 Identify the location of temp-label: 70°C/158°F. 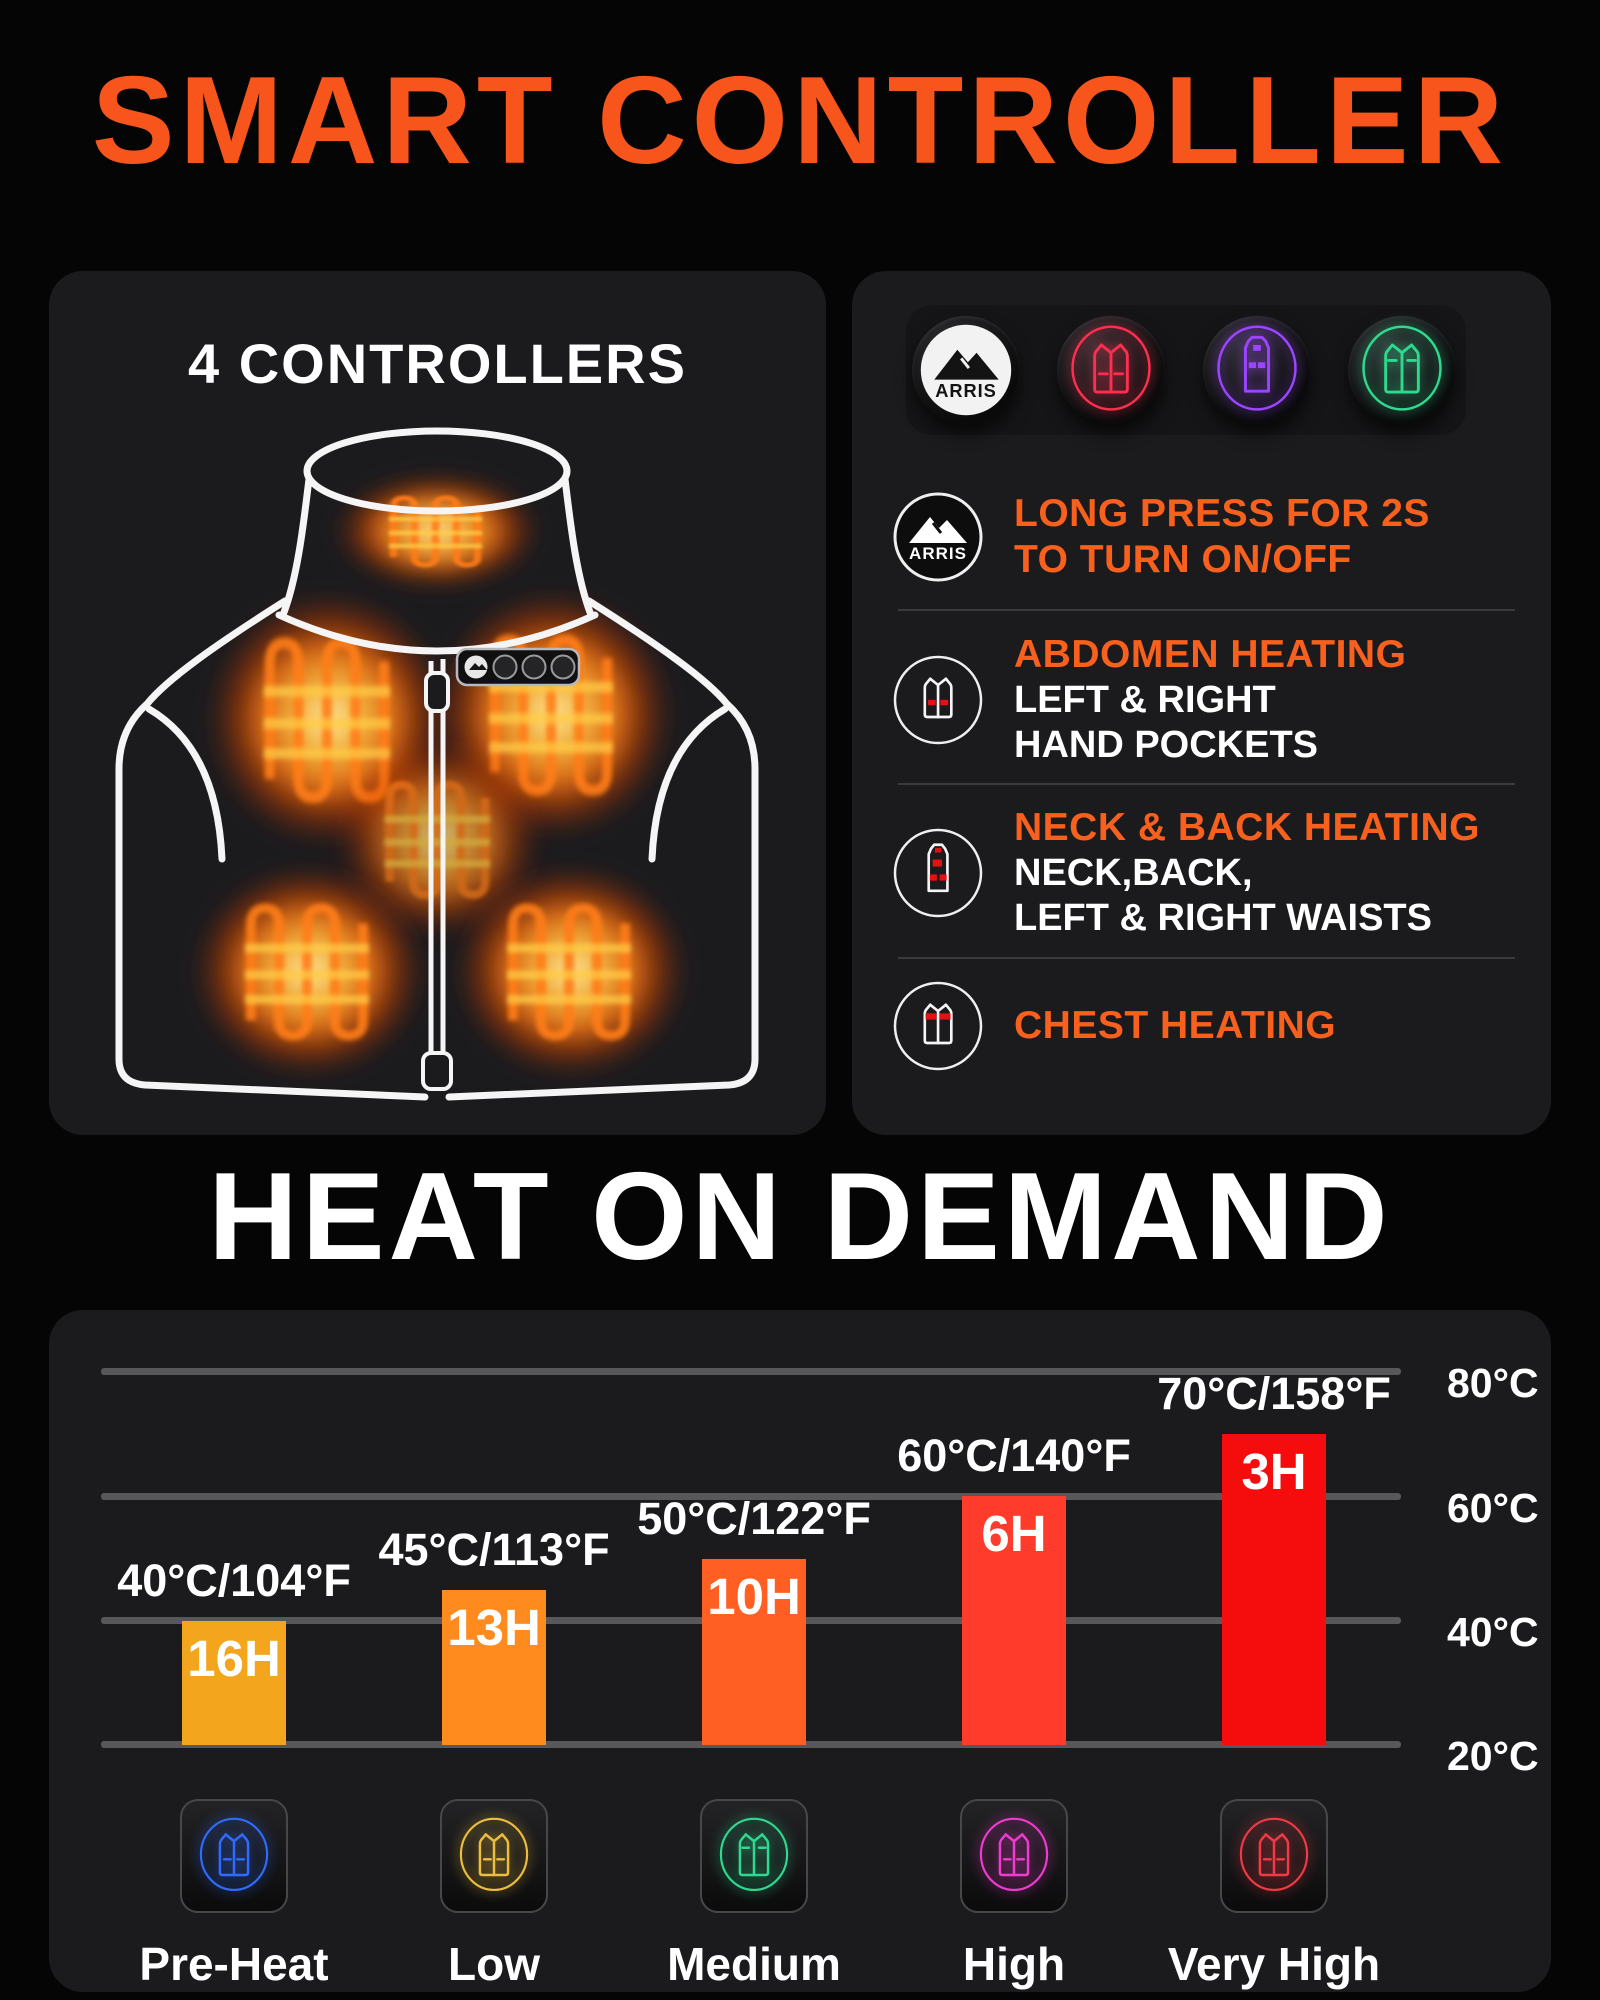
(1274, 1393).